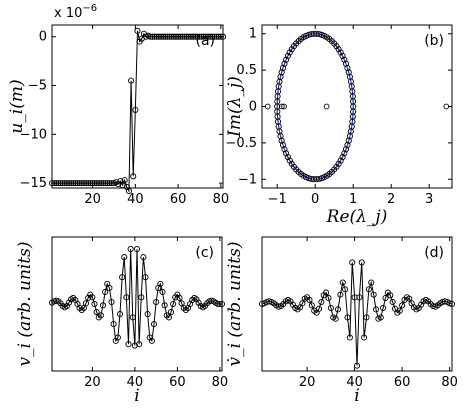 The width and height of the screenshot is (463, 409). Describe the element at coordinates (307, 382) in the screenshot. I see `x-tick-label-d: 20` at that location.